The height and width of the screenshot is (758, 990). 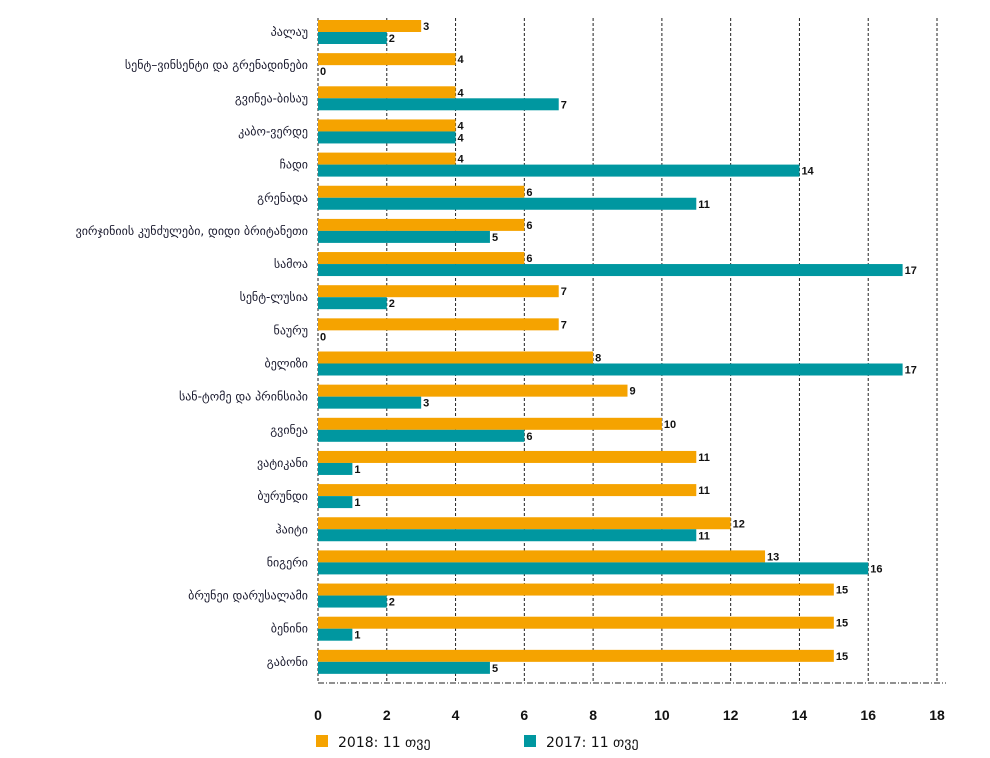 What do you see at coordinates (670, 425) in the screenshot?
I see `data-label: 10` at bounding box center [670, 425].